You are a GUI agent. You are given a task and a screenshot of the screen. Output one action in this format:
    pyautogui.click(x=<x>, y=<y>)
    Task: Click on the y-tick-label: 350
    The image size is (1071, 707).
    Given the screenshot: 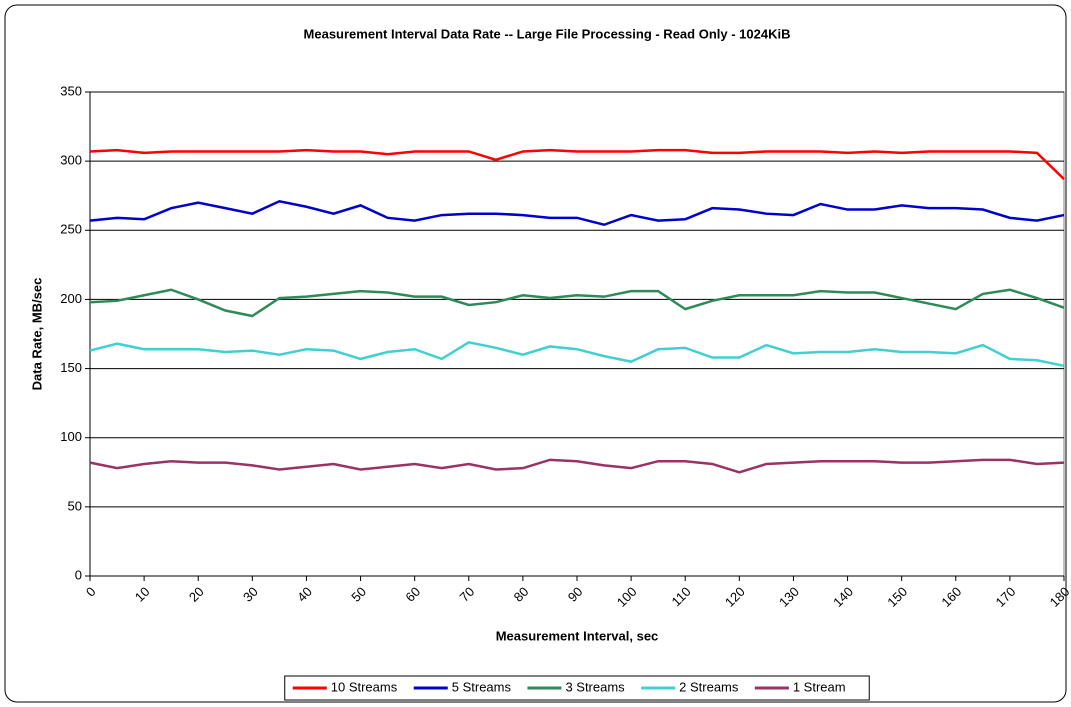 What is the action you would take?
    pyautogui.click(x=71, y=90)
    